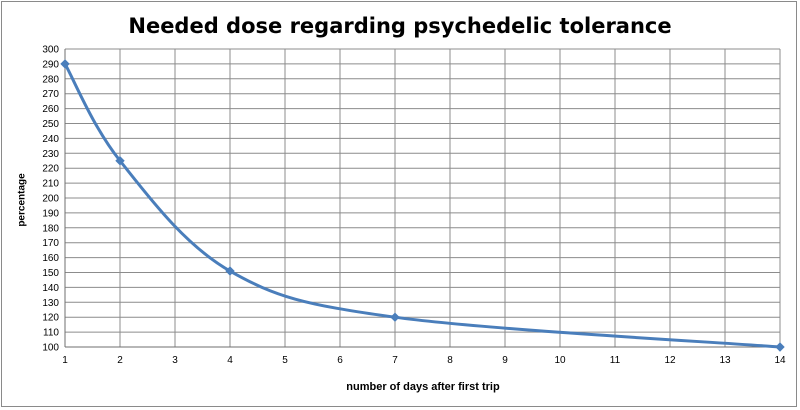  Describe the element at coordinates (50, 184) in the screenshot. I see `y-tick-label: 210` at that location.